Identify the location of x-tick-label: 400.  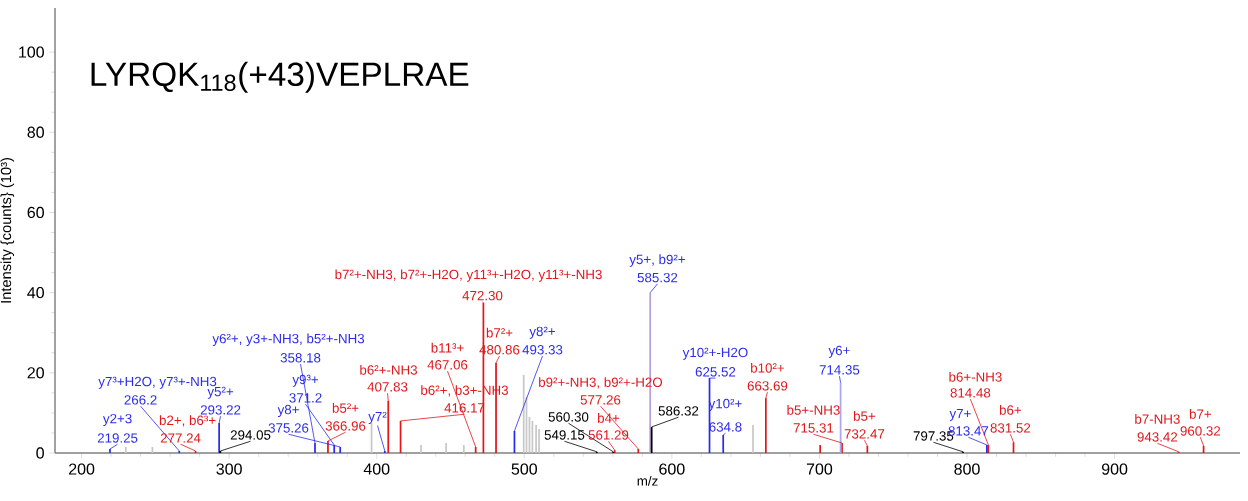
(376, 469).